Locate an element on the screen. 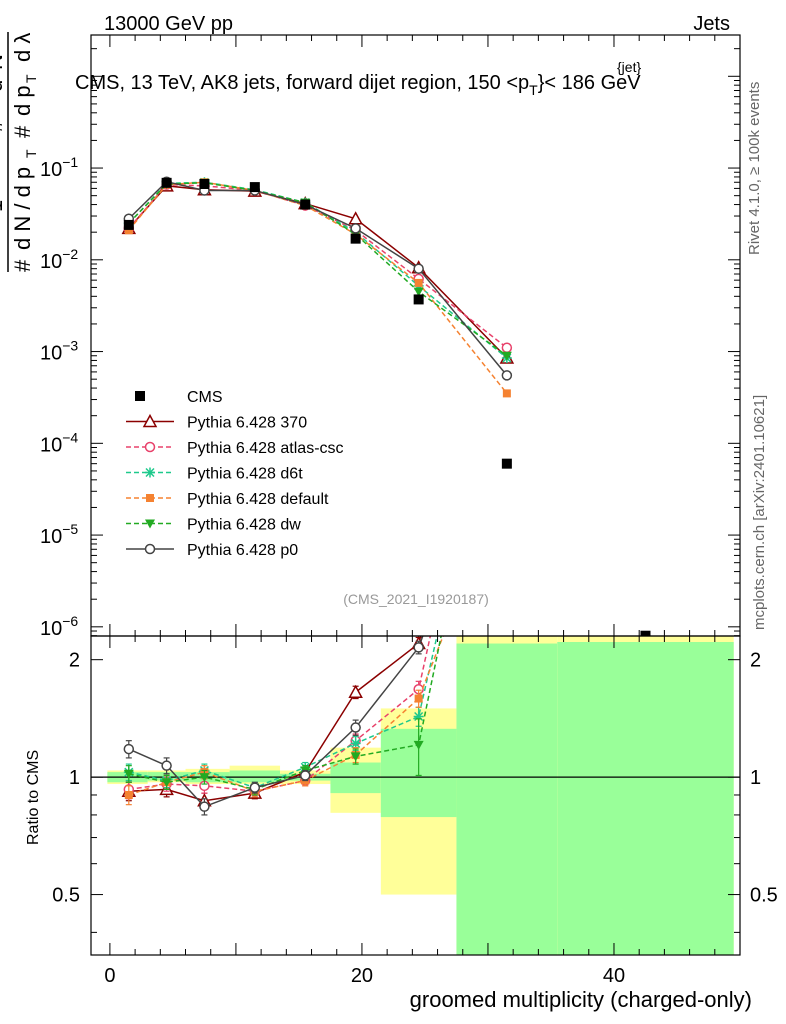 This screenshot has width=786, height=1024. series-line-d6t is located at coordinates (318, 270).